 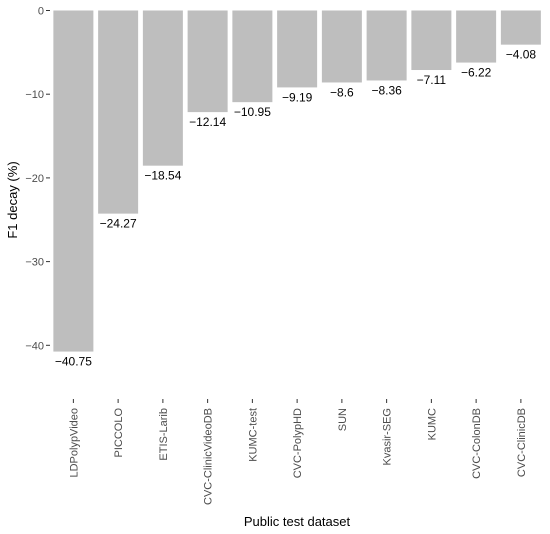 What do you see at coordinates (207, 61) in the screenshot?
I see `bar-cvc-clinicvideodb` at bounding box center [207, 61].